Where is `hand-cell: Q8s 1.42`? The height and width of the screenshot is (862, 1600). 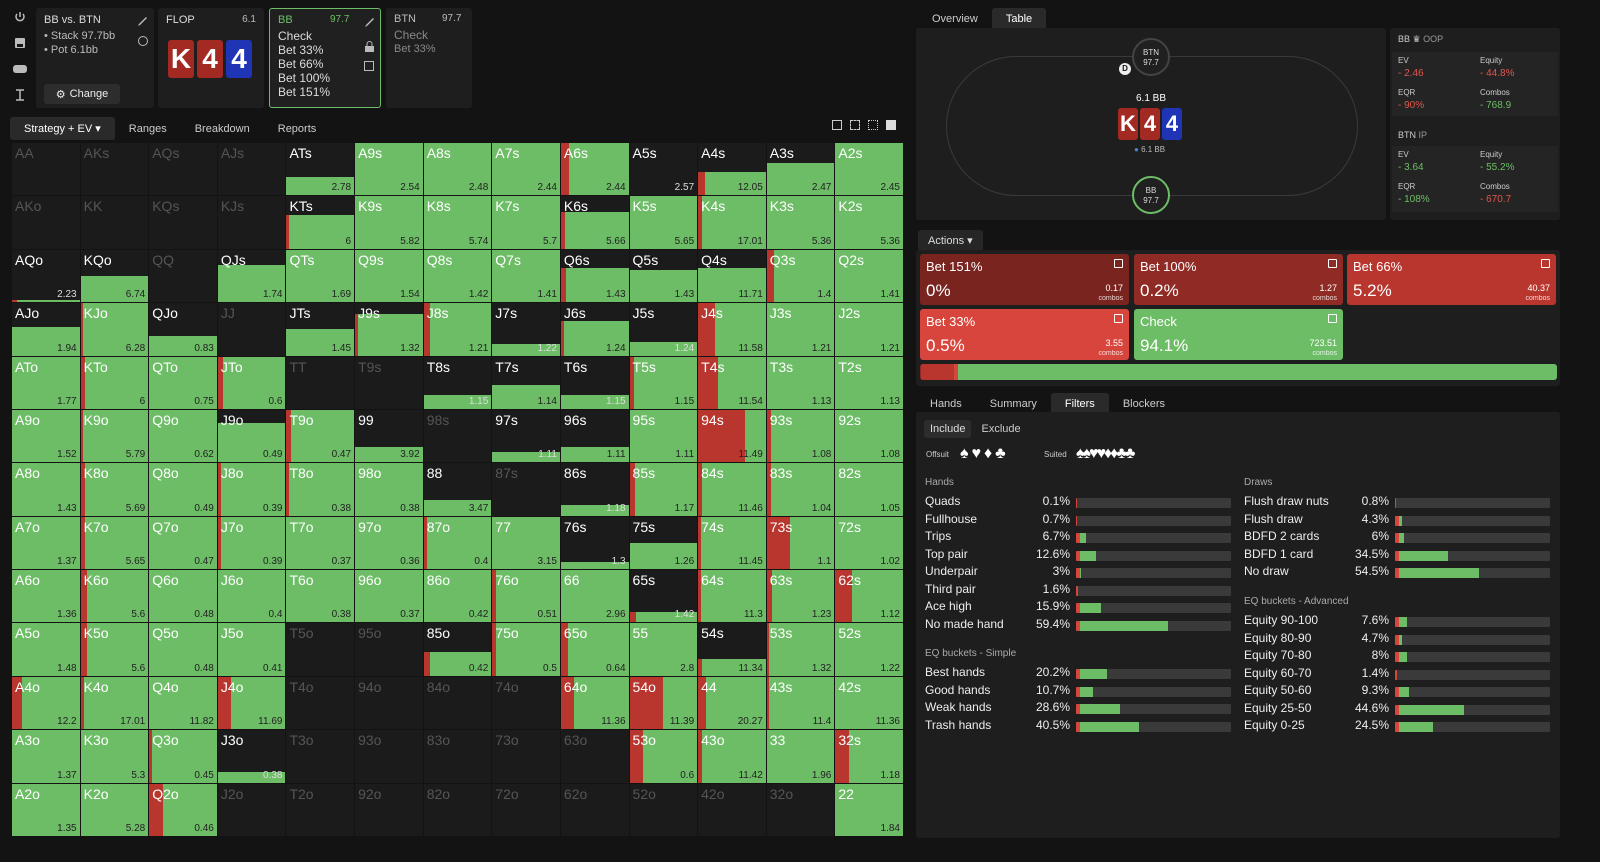 hand-cell: Q8s 1.42 is located at coordinates (457, 276).